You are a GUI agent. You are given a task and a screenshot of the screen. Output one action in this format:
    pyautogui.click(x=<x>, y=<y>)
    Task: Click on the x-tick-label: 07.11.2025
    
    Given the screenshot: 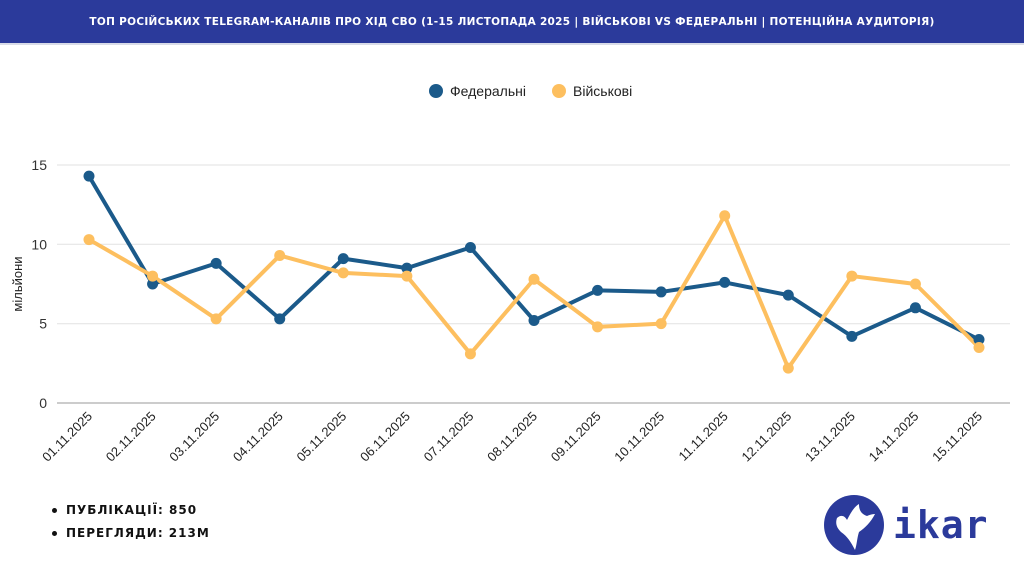 What is the action you would take?
    pyautogui.click(x=449, y=437)
    